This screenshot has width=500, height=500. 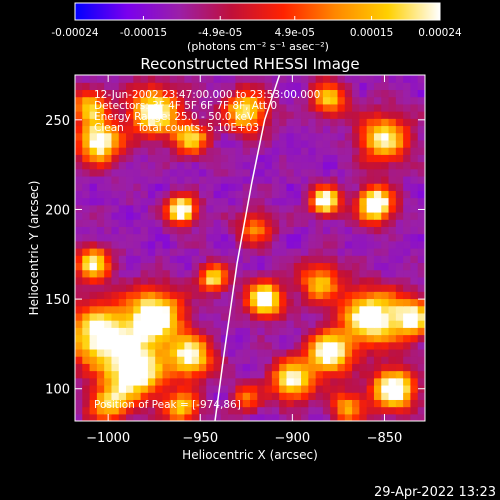 What do you see at coordinates (108, 438) in the screenshot?
I see `x-tick-label: −1000` at bounding box center [108, 438].